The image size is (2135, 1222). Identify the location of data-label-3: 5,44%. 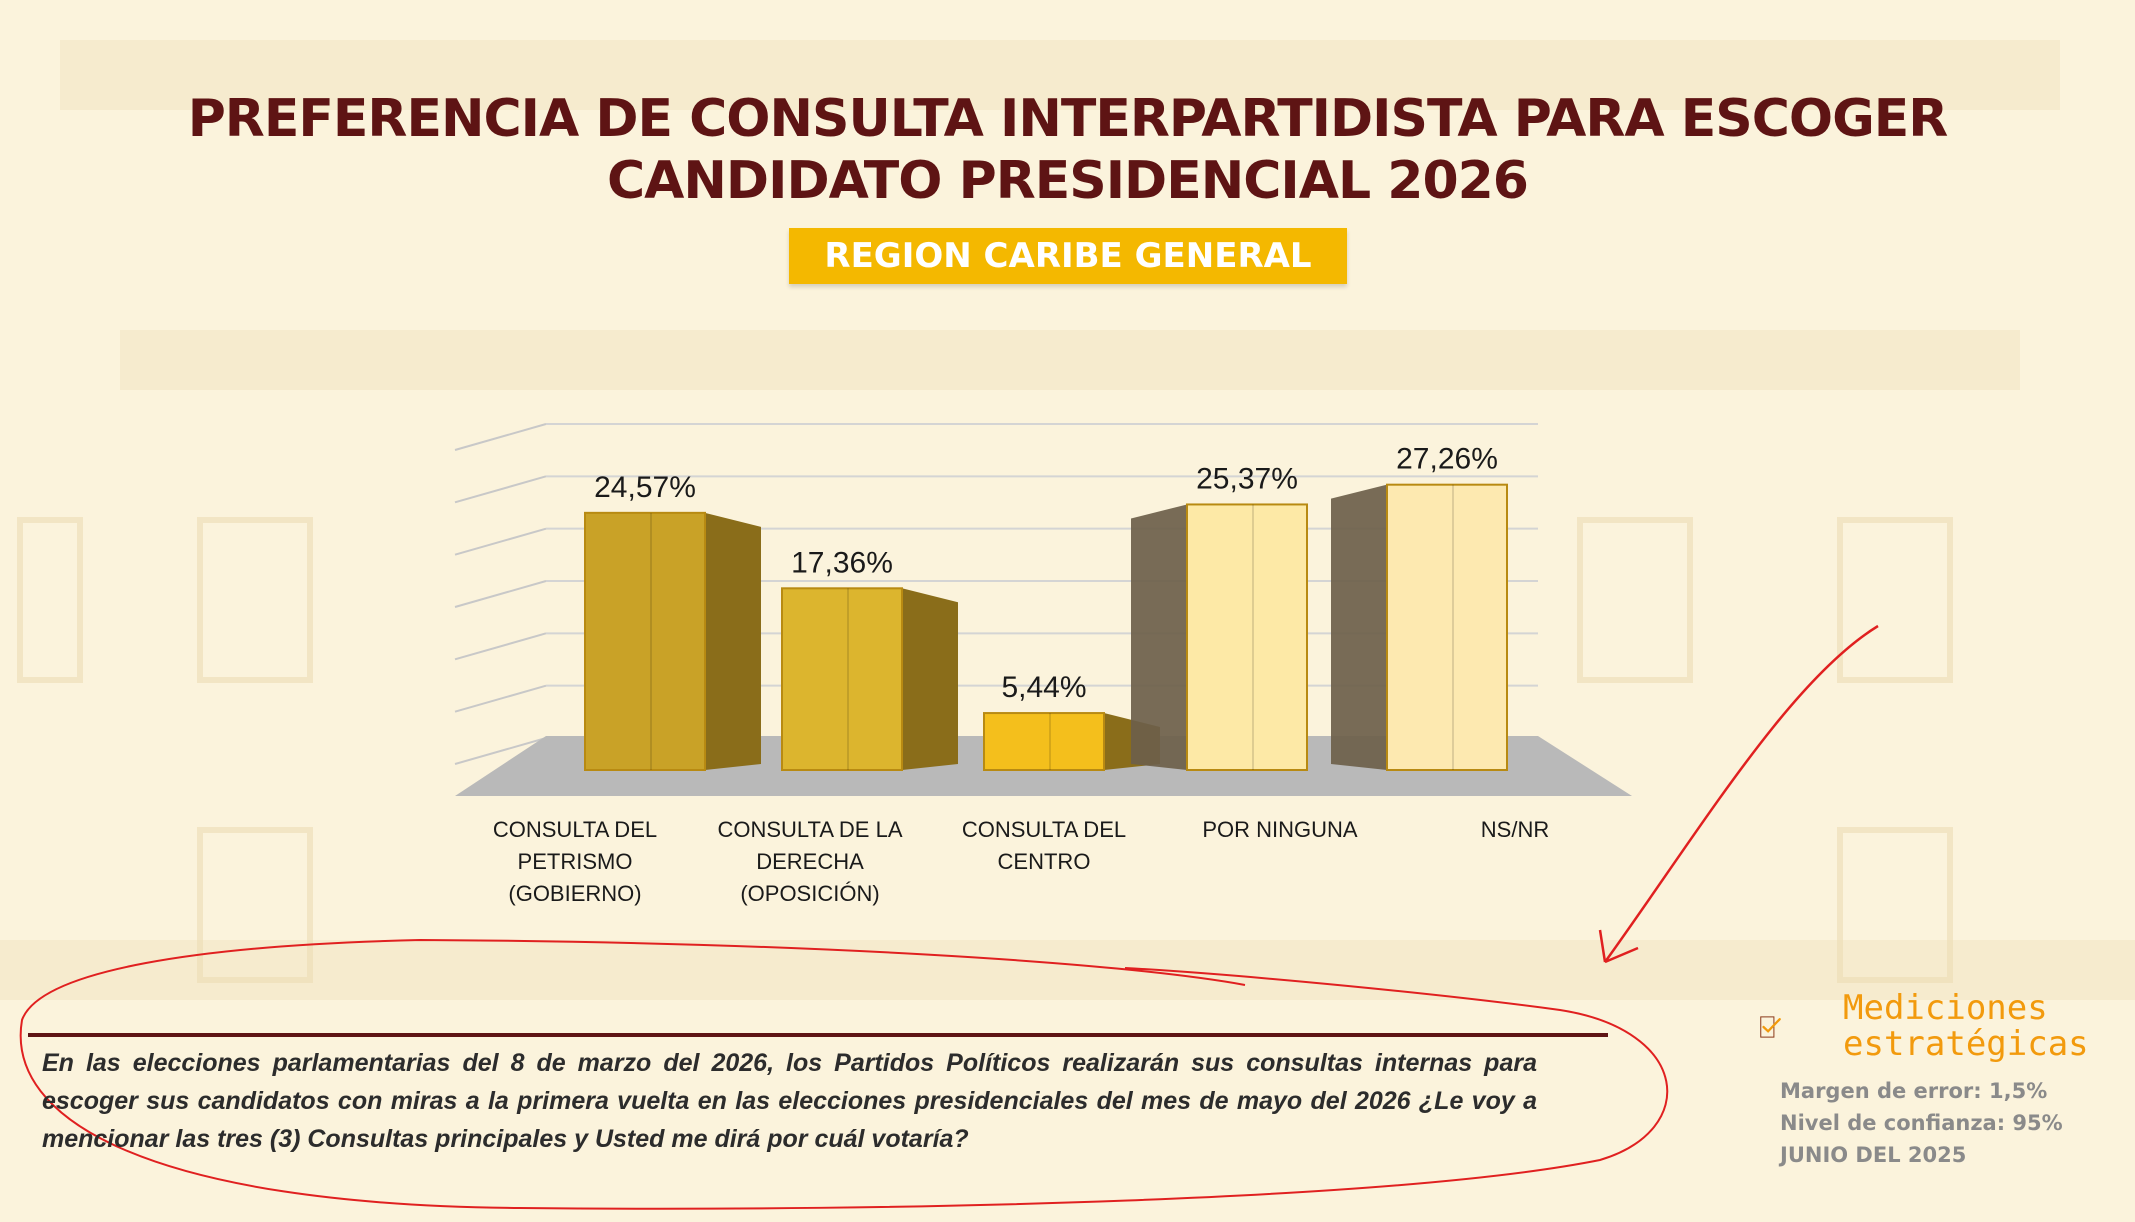
(1043, 687).